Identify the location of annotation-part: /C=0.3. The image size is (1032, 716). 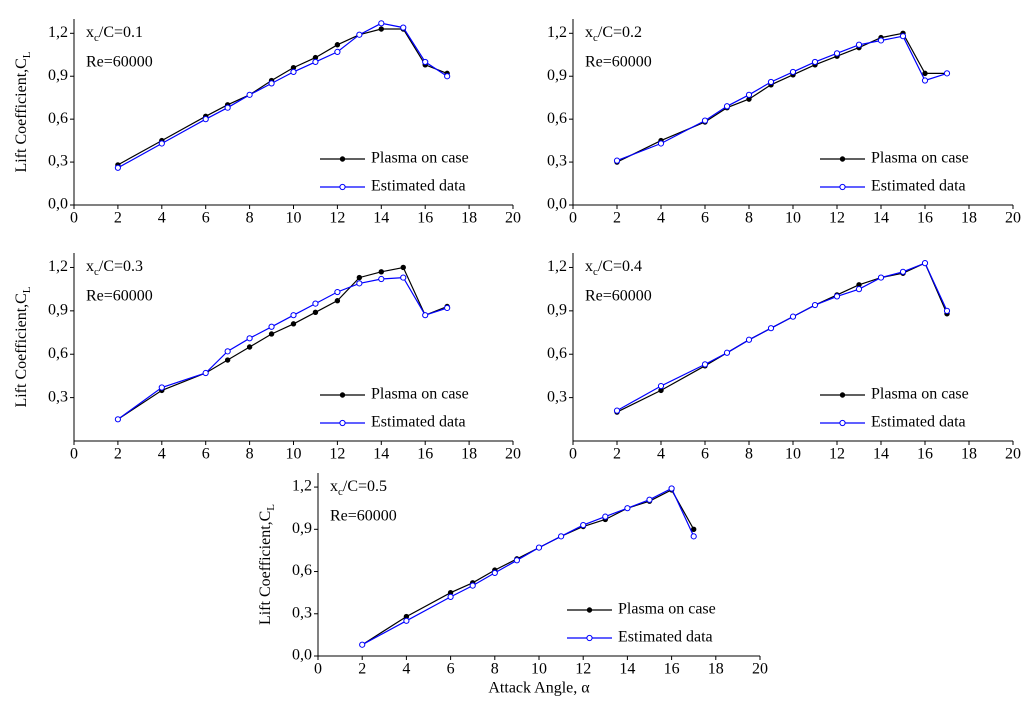
(121, 266).